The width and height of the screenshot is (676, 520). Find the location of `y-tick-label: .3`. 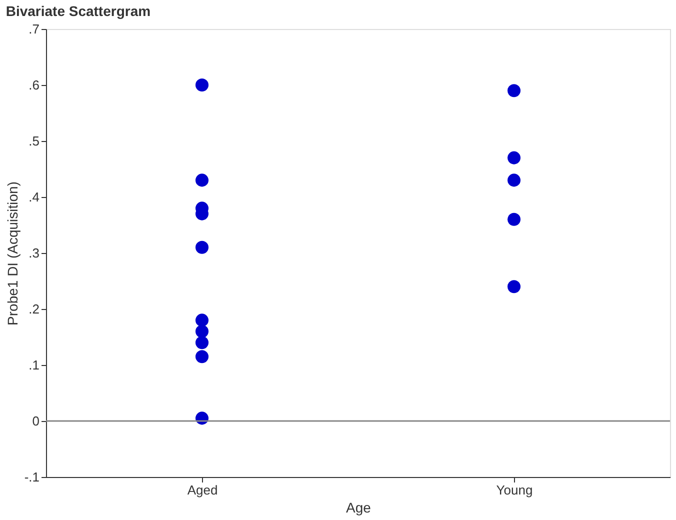

y-tick-label: .3 is located at coordinates (34, 253).